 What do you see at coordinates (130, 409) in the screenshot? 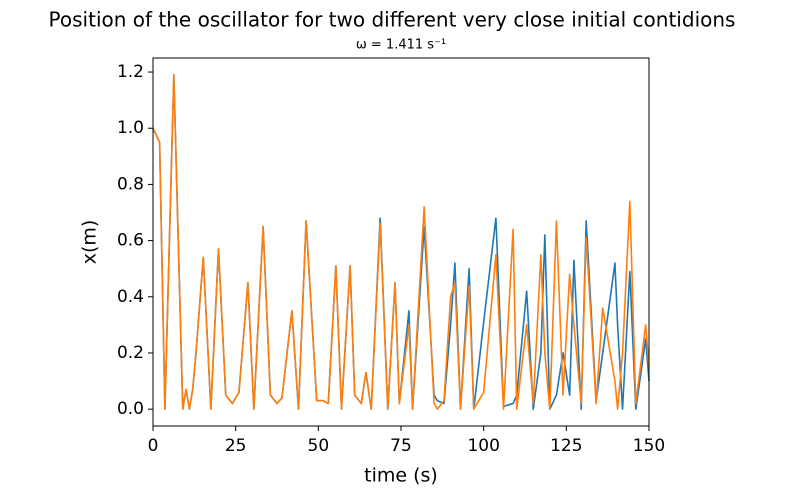
I see `y-tick-label: 0.0` at bounding box center [130, 409].